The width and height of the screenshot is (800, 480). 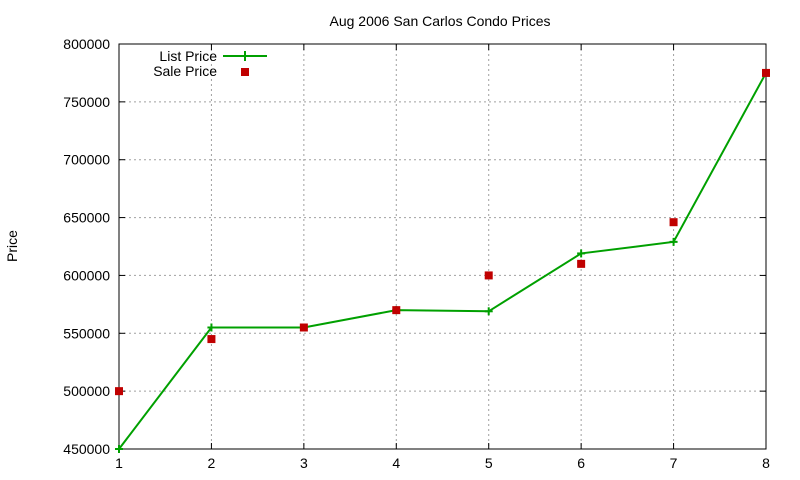 What do you see at coordinates (86, 275) in the screenshot?
I see `y-tick-label: 600000` at bounding box center [86, 275].